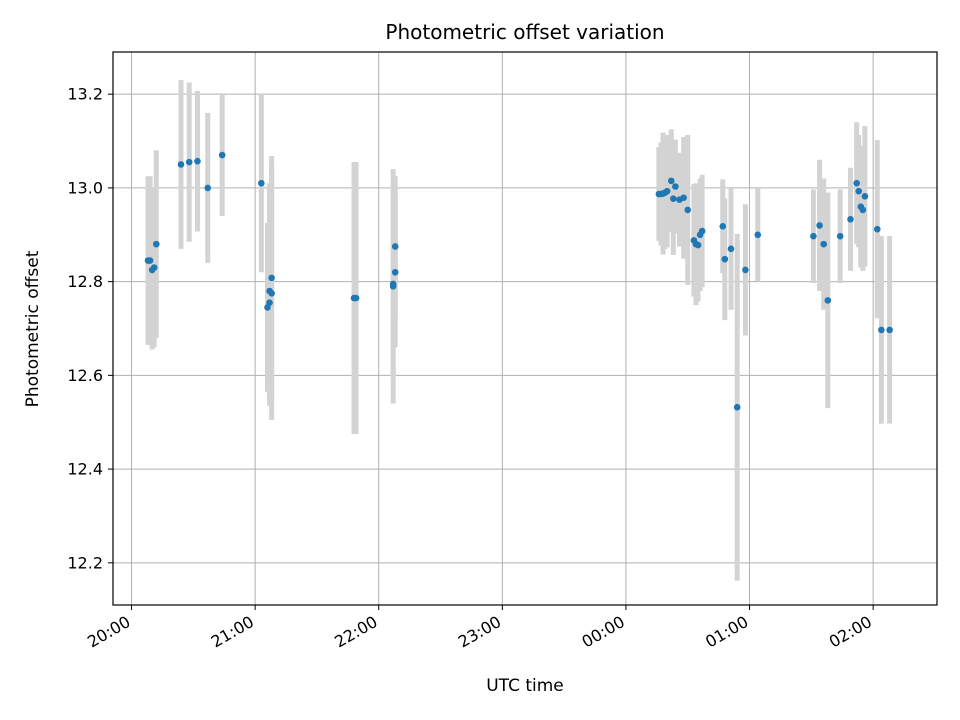 This screenshot has width=960, height=720. I want to click on y-tick-label: 12.4, so click(85, 469).